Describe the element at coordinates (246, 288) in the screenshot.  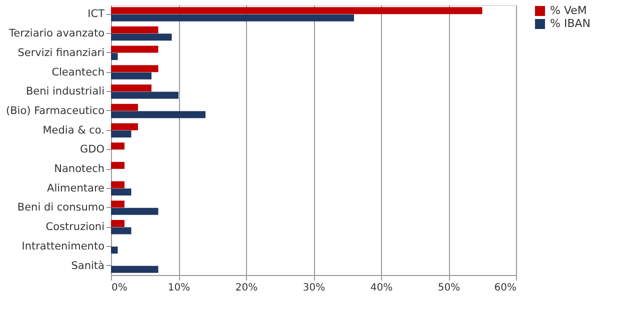
I see `x-tick-label: 20%` at that location.